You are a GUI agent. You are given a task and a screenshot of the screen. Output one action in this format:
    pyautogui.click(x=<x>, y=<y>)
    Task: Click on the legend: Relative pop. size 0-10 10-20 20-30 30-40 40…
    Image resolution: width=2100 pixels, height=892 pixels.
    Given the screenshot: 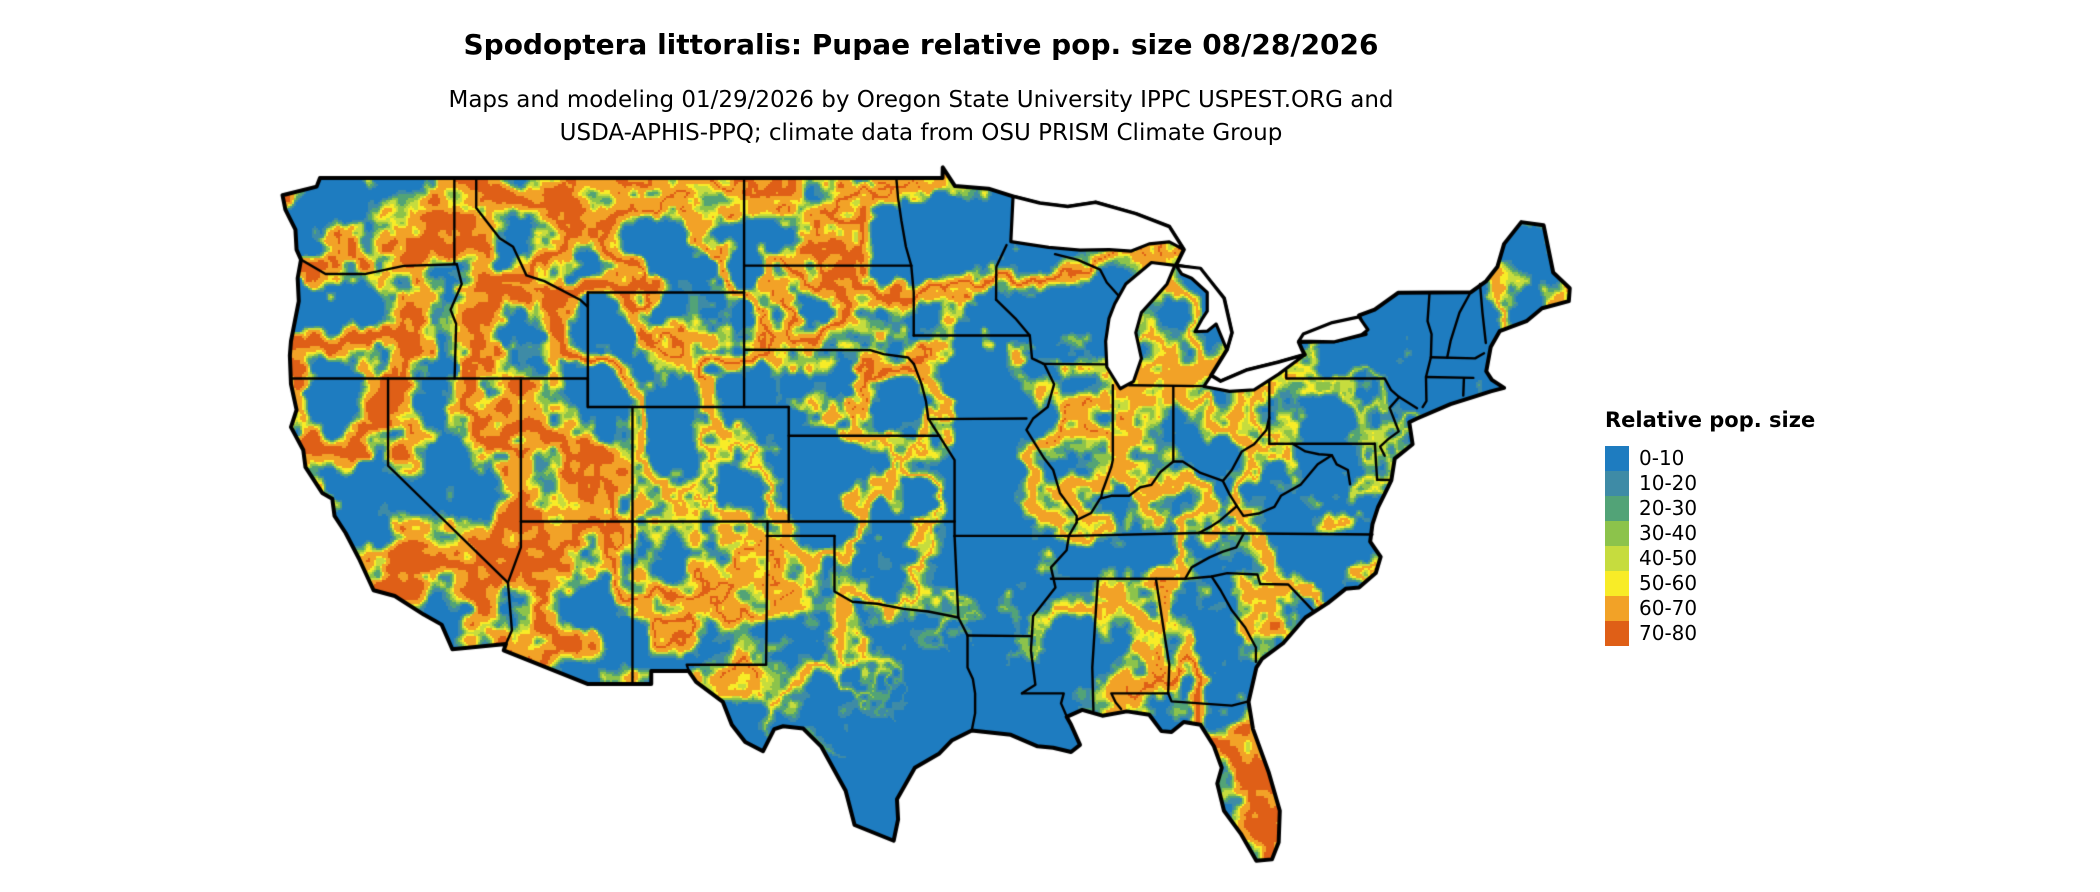 What is the action you would take?
    pyautogui.click(x=1710, y=527)
    